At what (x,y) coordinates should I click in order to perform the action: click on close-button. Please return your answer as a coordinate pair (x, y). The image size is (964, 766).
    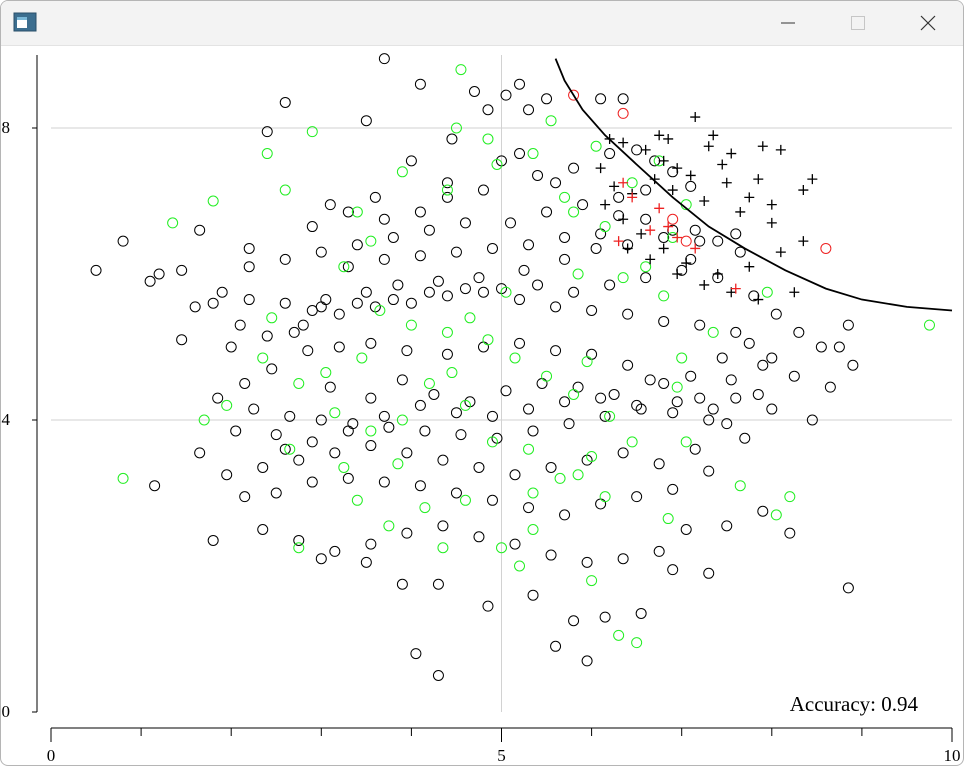
    Looking at the image, I should click on (928, 23).